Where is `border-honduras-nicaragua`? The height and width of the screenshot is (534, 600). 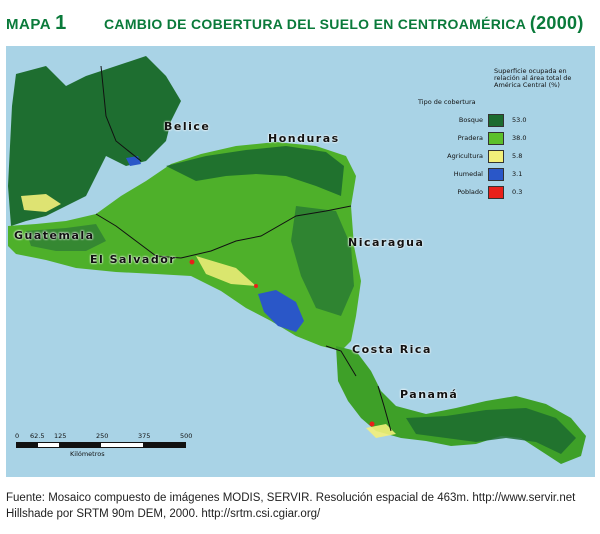
border-honduras-nicaragua is located at coordinates (266, 232).